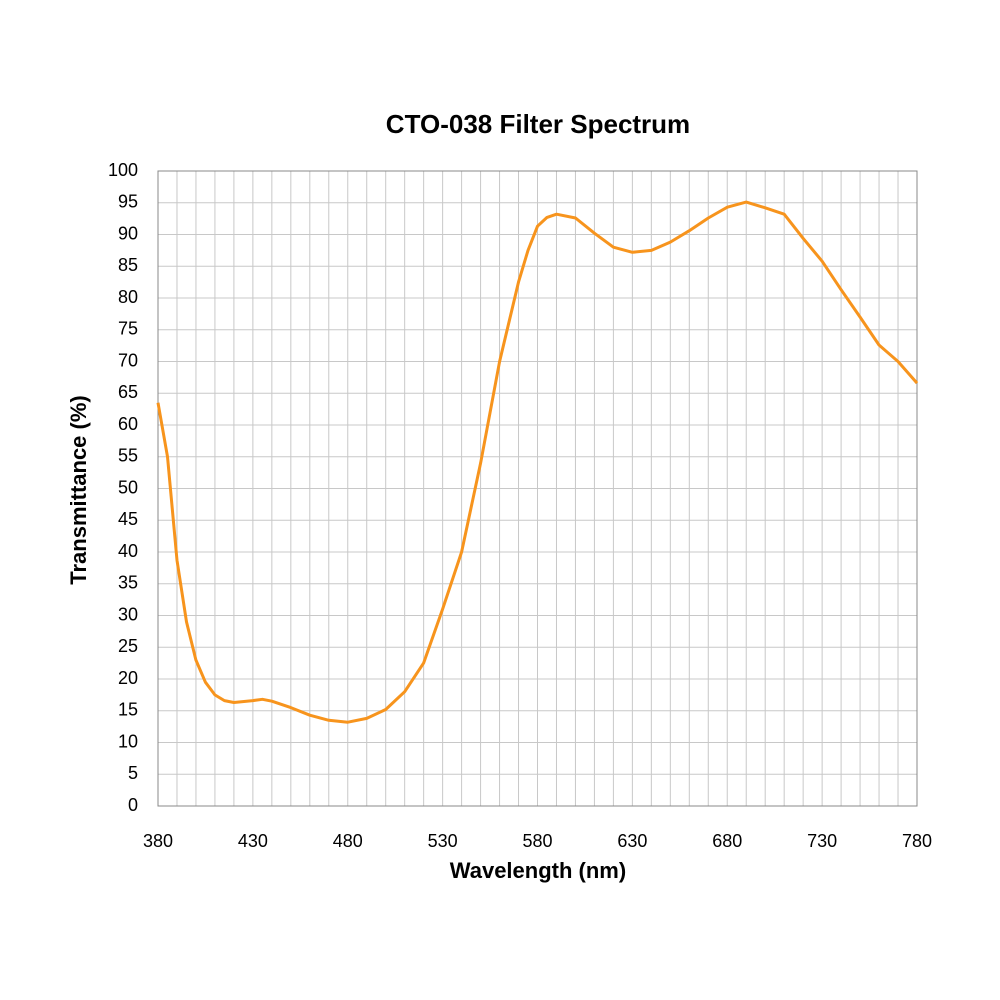  I want to click on y-tick-label: 5, so click(133, 773).